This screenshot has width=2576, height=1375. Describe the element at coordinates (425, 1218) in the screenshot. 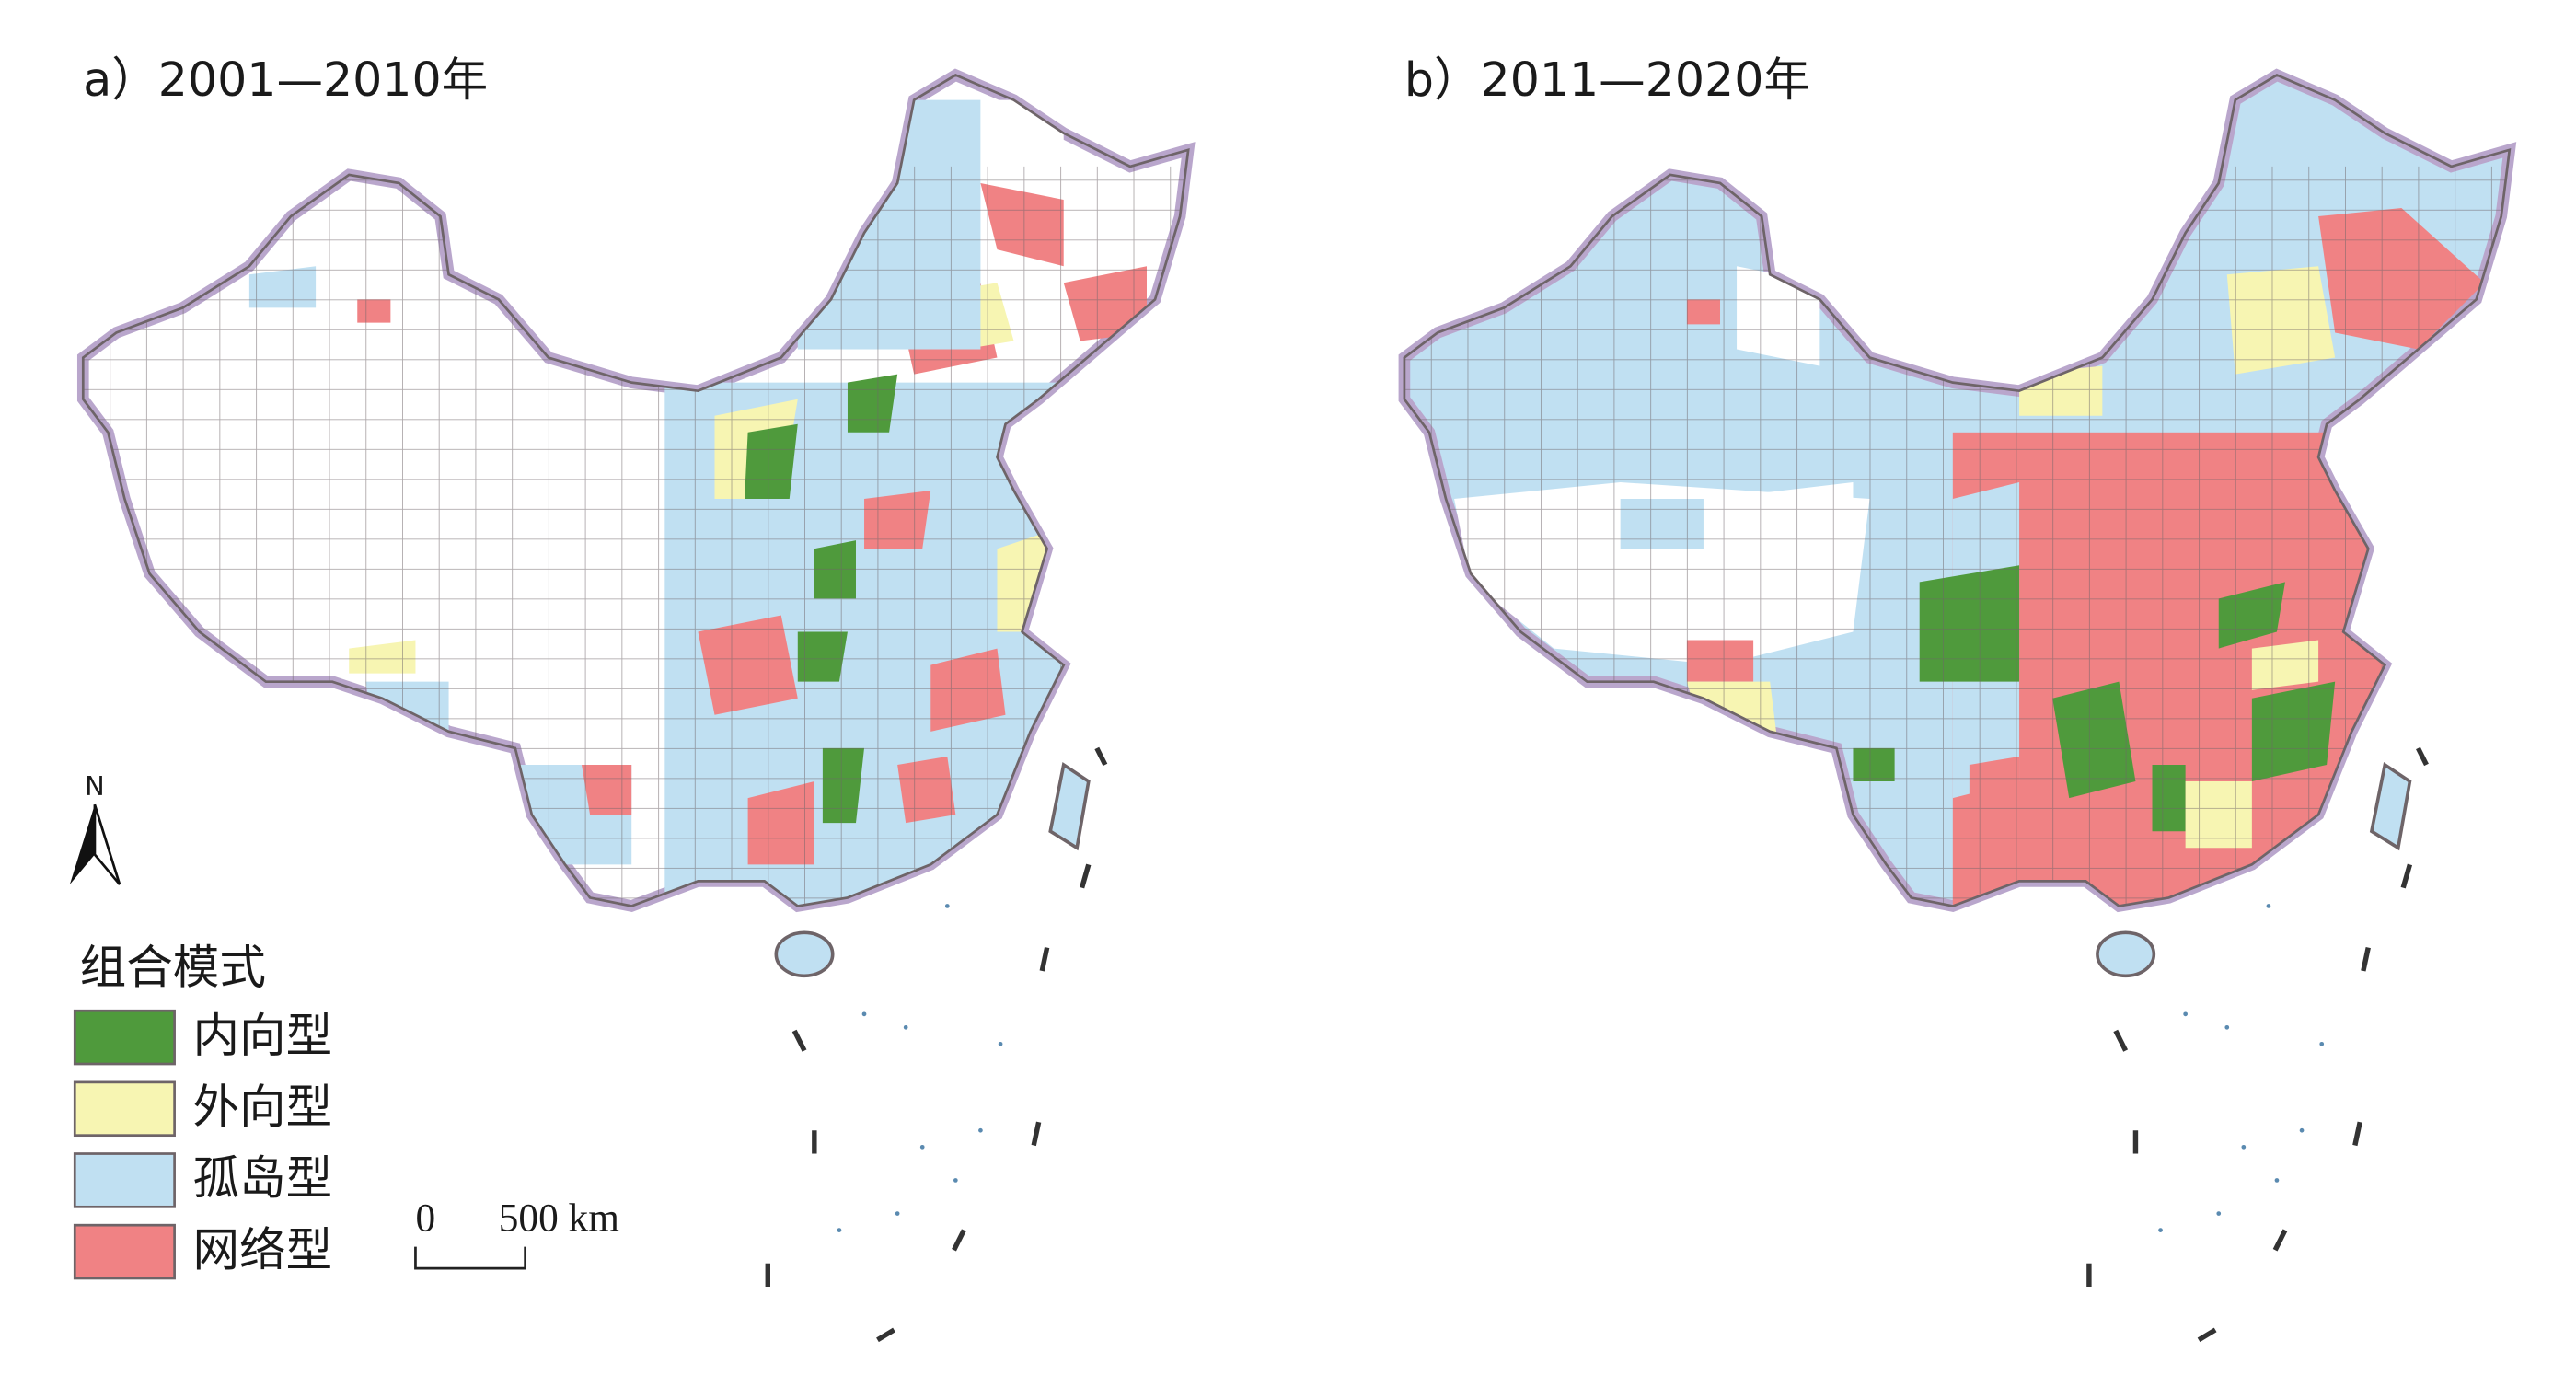

I see `scale-label: 0` at that location.